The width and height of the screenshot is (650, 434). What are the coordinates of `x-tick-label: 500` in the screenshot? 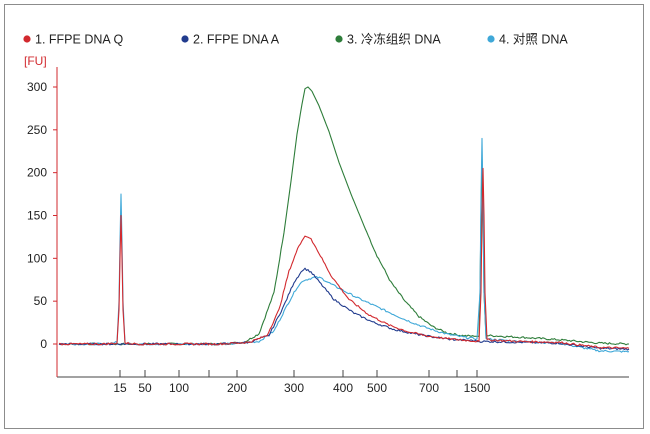 It's located at (377, 388).